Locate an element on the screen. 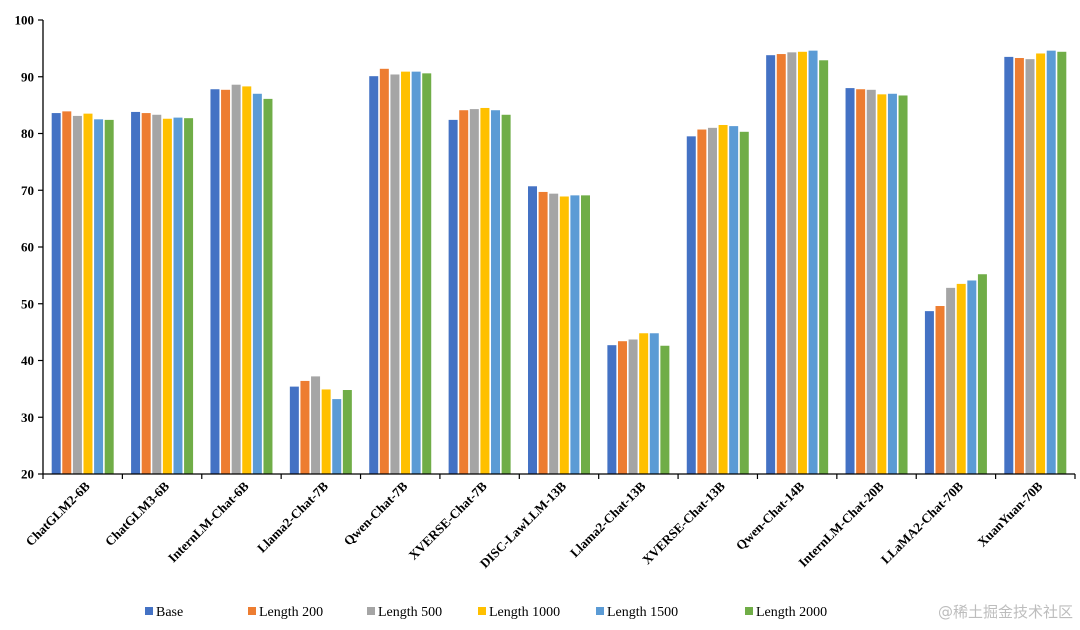 This screenshot has height=630, width=1080. y-tick-label: 50 is located at coordinates (27, 303).